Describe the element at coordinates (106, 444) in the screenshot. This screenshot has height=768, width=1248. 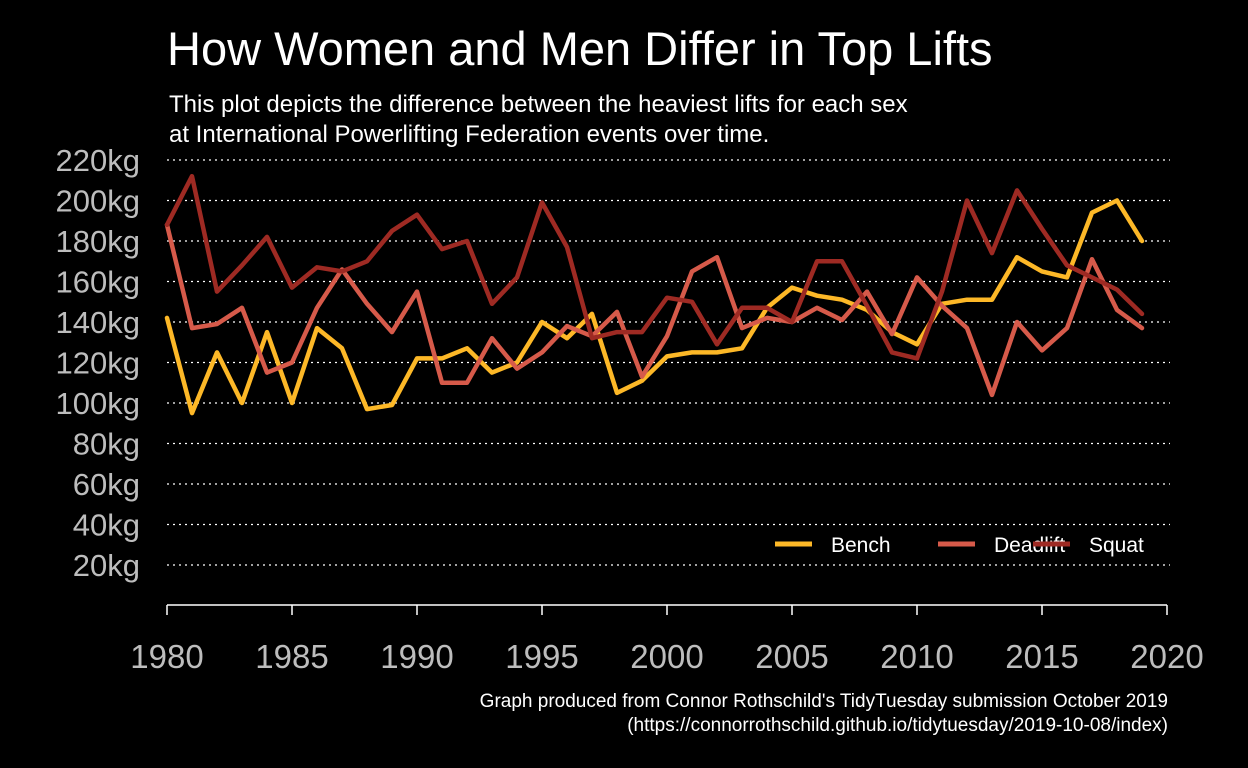
I see `y-tick-label-80: 80kg` at that location.